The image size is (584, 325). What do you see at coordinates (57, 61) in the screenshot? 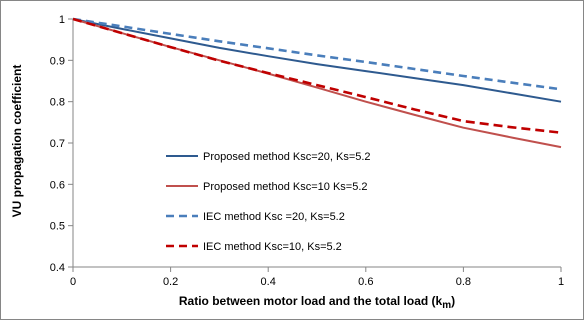
I see `y-tick-label: 0.9` at bounding box center [57, 61].